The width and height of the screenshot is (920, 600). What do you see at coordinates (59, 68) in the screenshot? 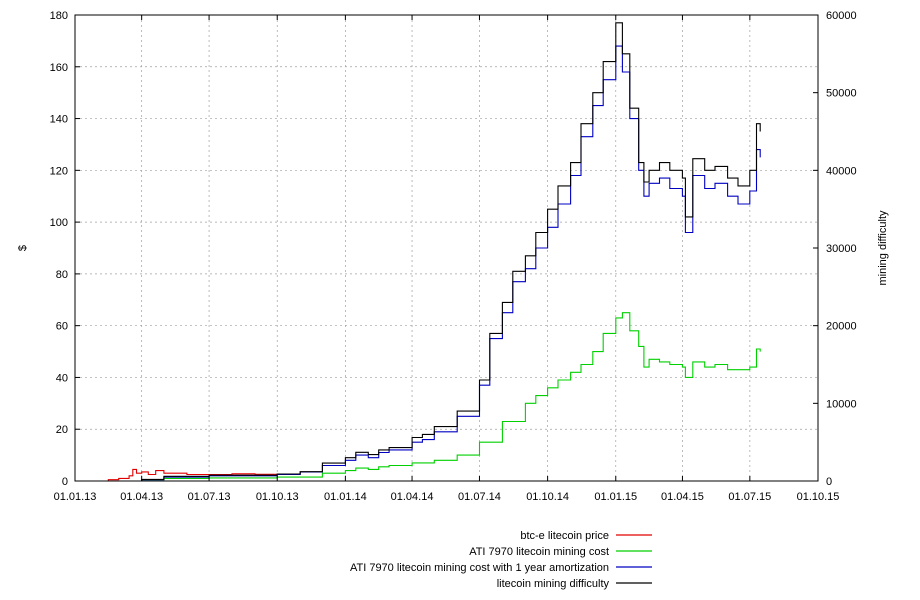
I see `y-left-tick-label: 160` at bounding box center [59, 68].